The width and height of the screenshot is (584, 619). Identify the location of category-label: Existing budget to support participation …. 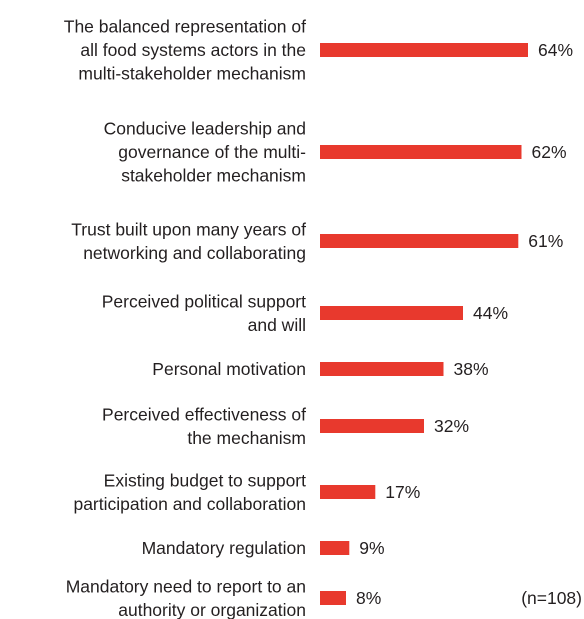
(189, 492).